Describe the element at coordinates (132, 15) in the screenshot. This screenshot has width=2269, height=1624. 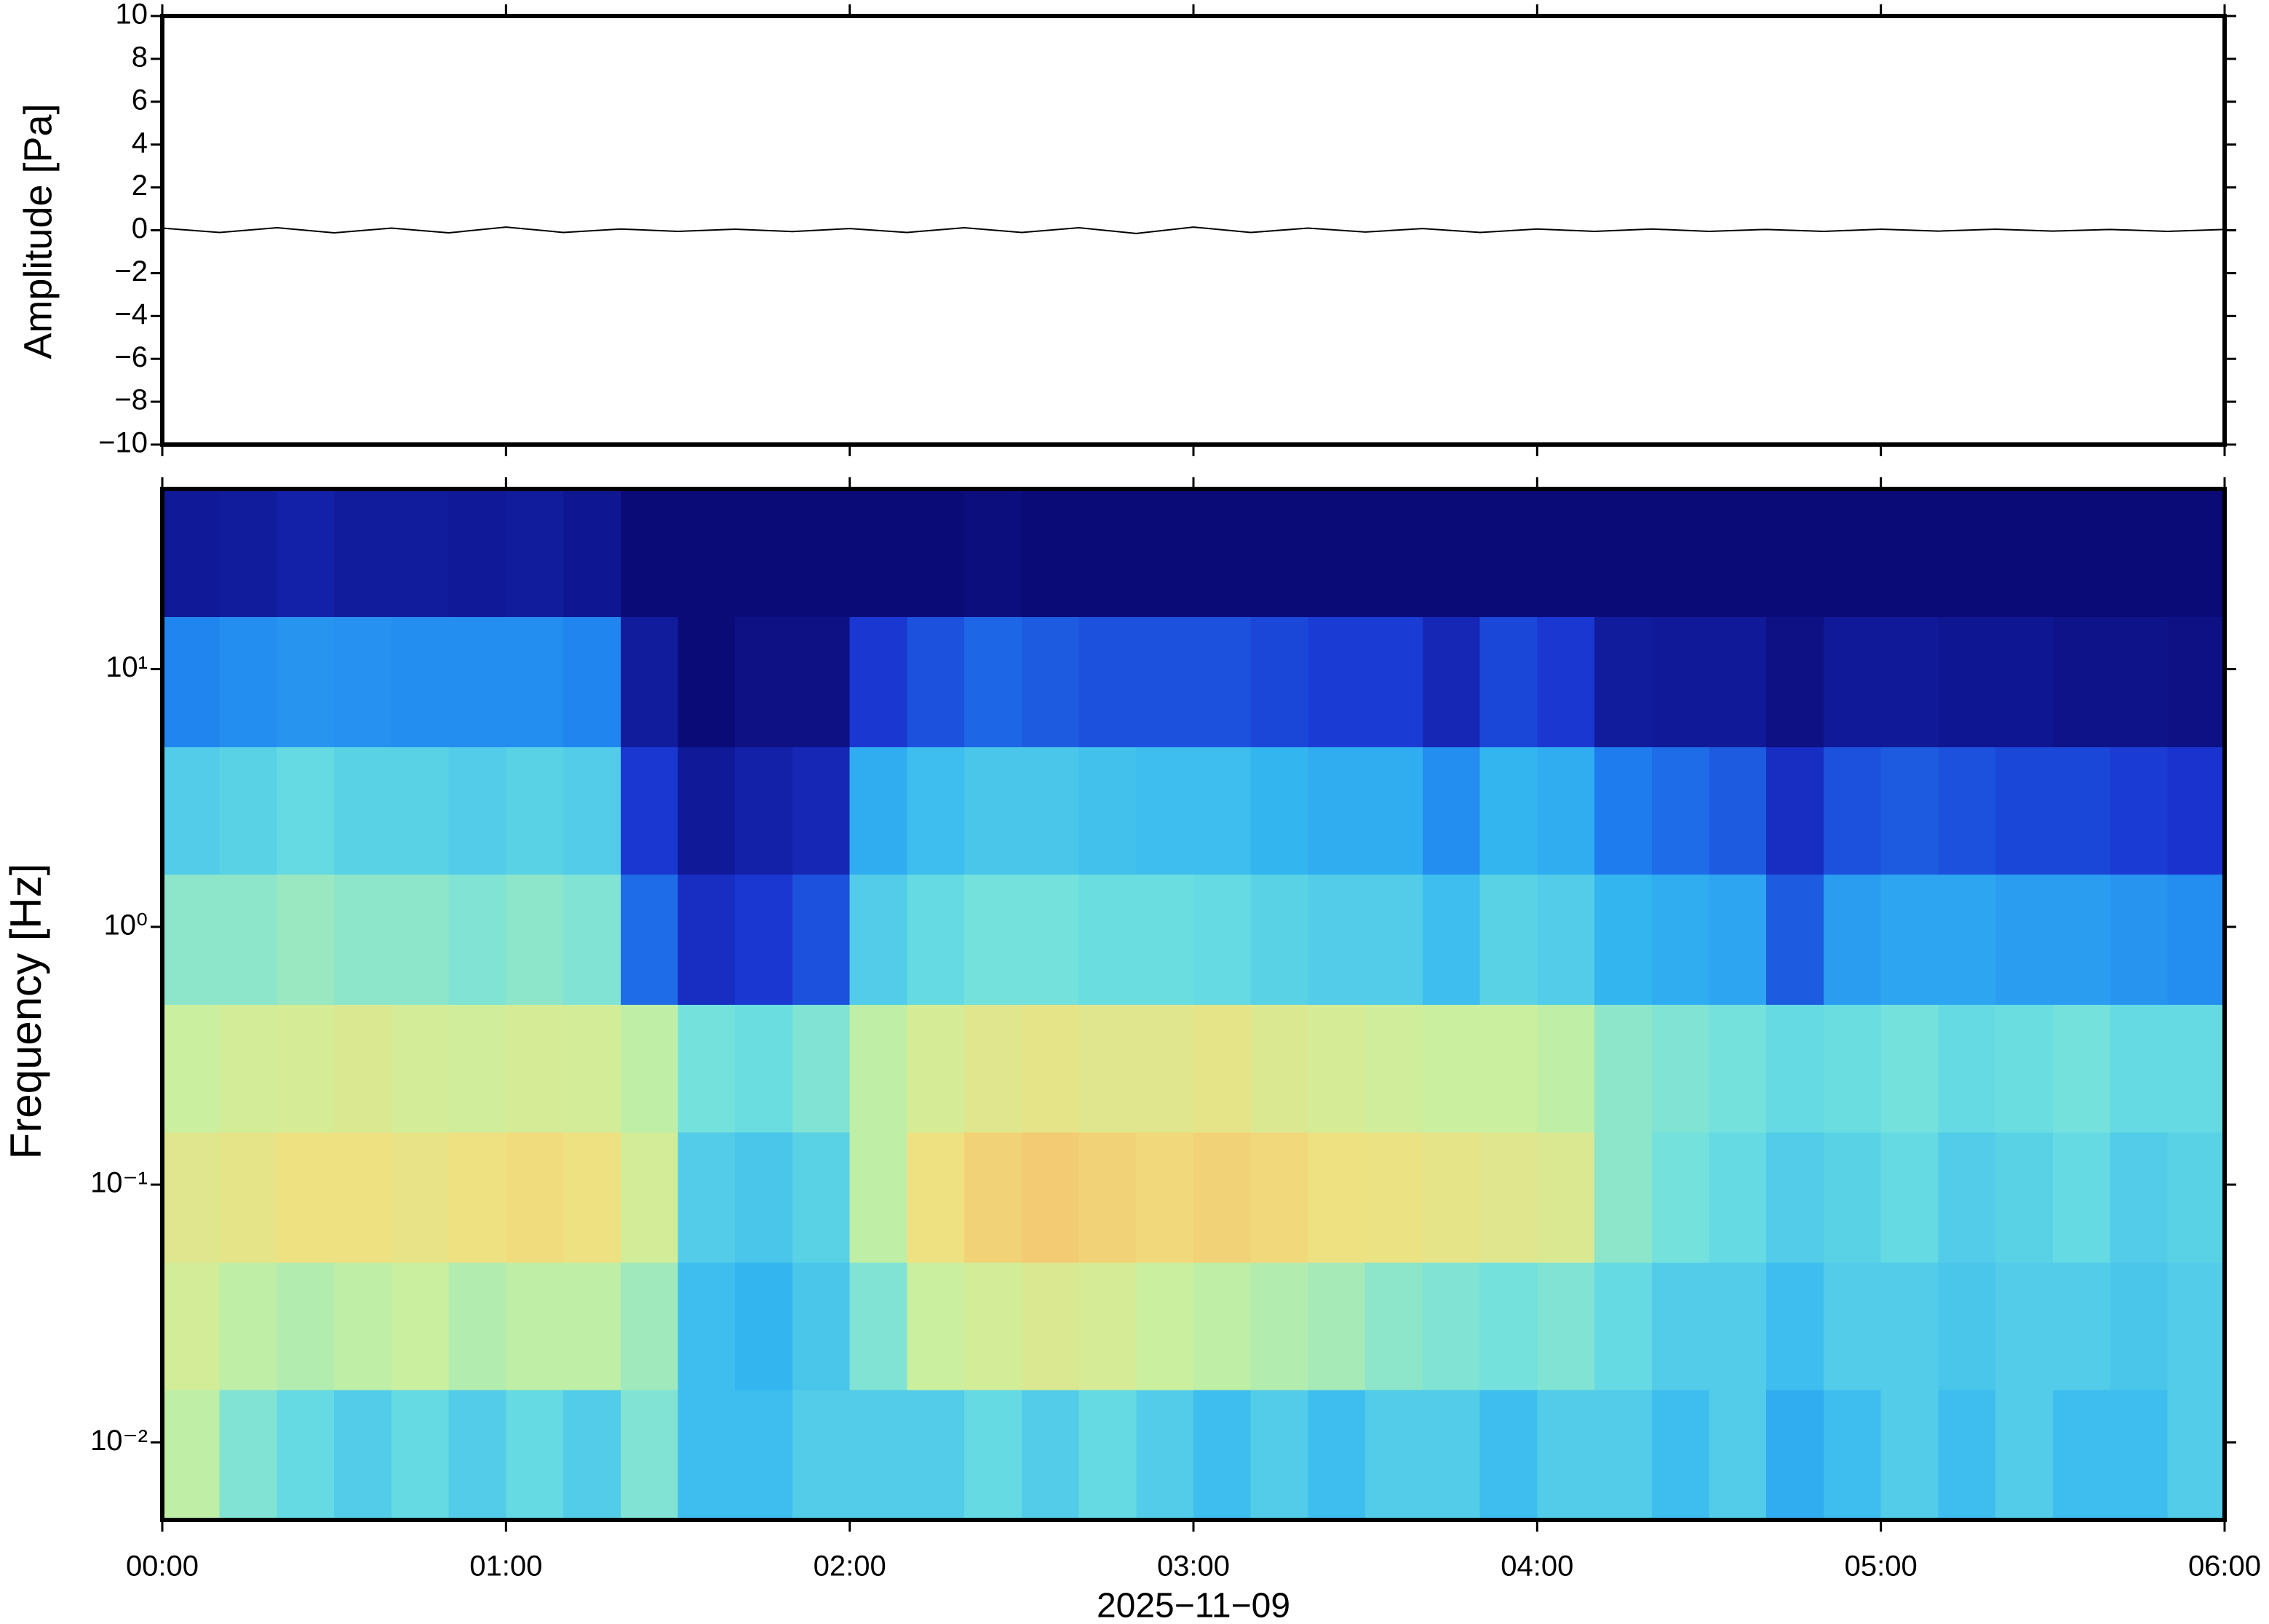
I see `y-tick-label: 10` at that location.